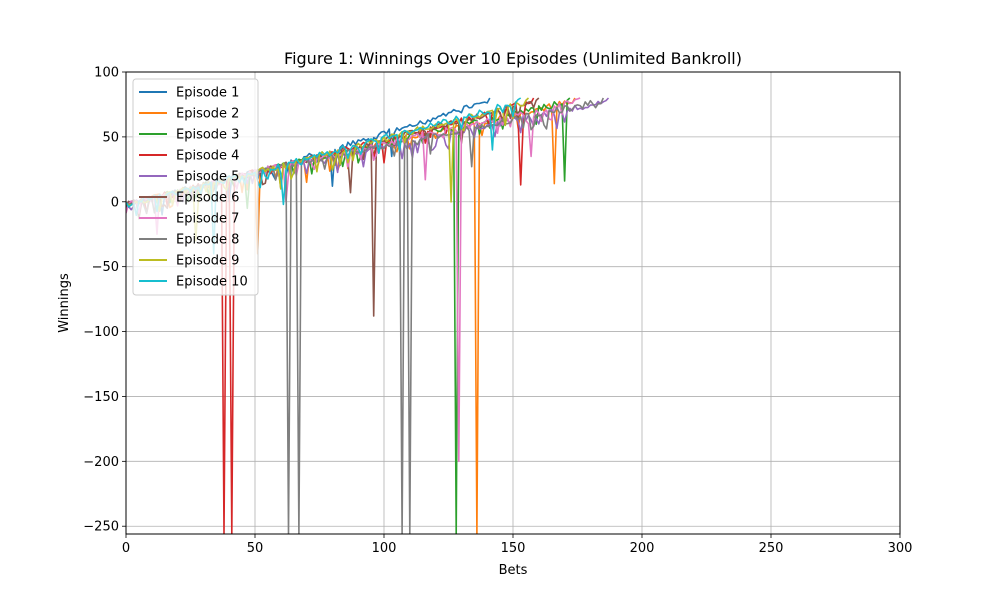 The height and width of the screenshot is (600, 1000). I want to click on legend-label: Episode 6, so click(207, 198).